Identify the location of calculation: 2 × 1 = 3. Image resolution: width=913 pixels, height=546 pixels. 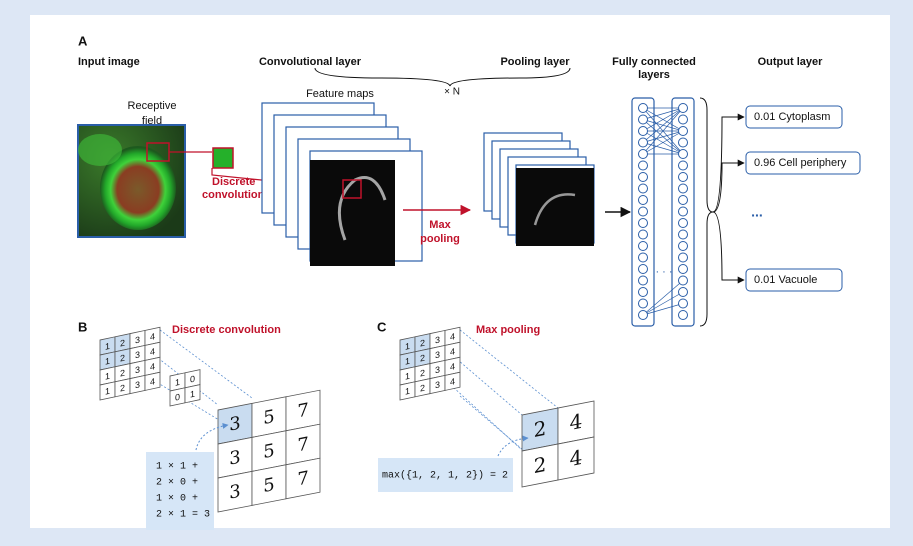
(183, 515).